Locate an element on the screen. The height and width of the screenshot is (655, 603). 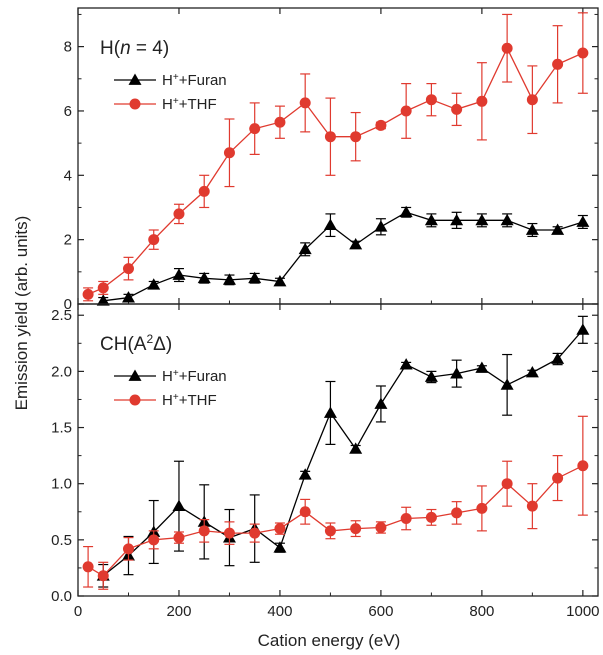
x-tick-label: 1000 is located at coordinates (582, 611).